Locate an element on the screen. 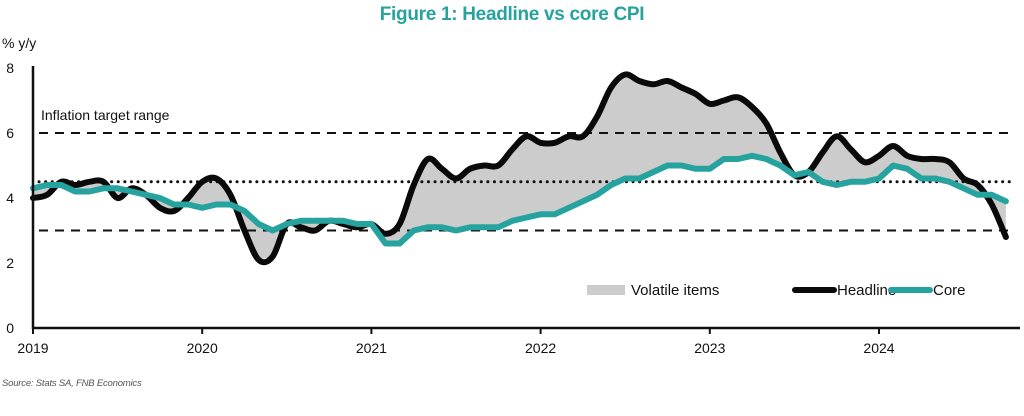  legend: Volatile items Headline Core is located at coordinates (776, 290).